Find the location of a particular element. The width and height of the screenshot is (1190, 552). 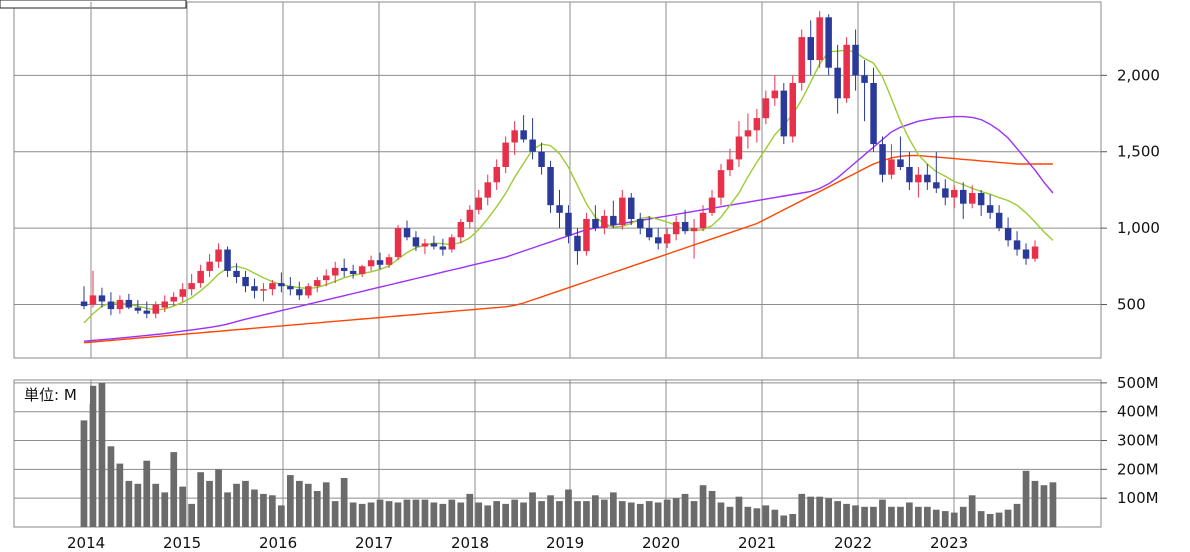

unit-label-bg is located at coordinates (55, 394).